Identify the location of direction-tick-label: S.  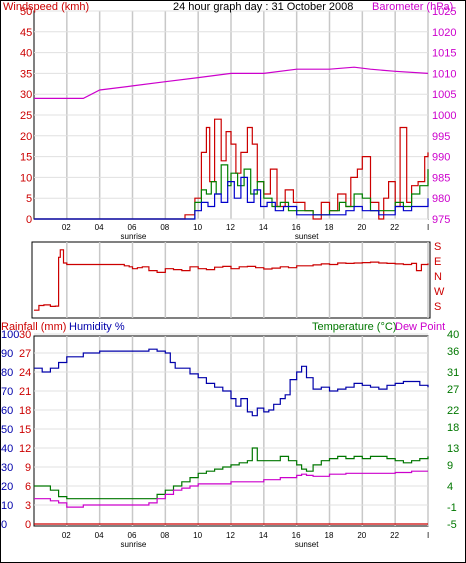
(437, 247).